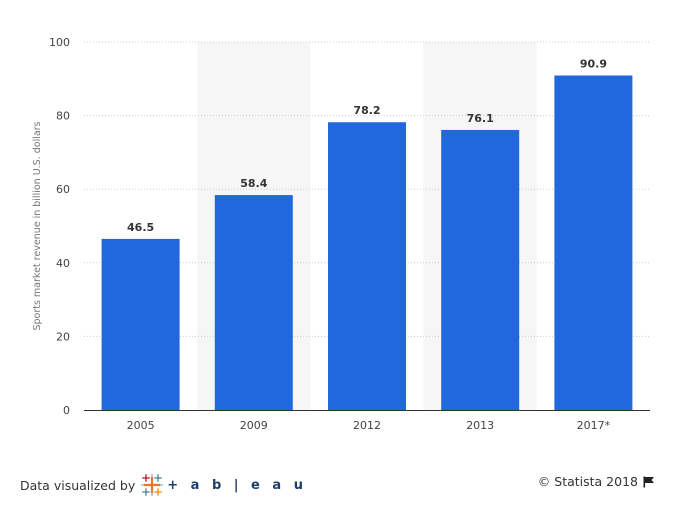 The image size is (677, 509). What do you see at coordinates (594, 425) in the screenshot?
I see `x-tick-label: 2017*` at bounding box center [594, 425].